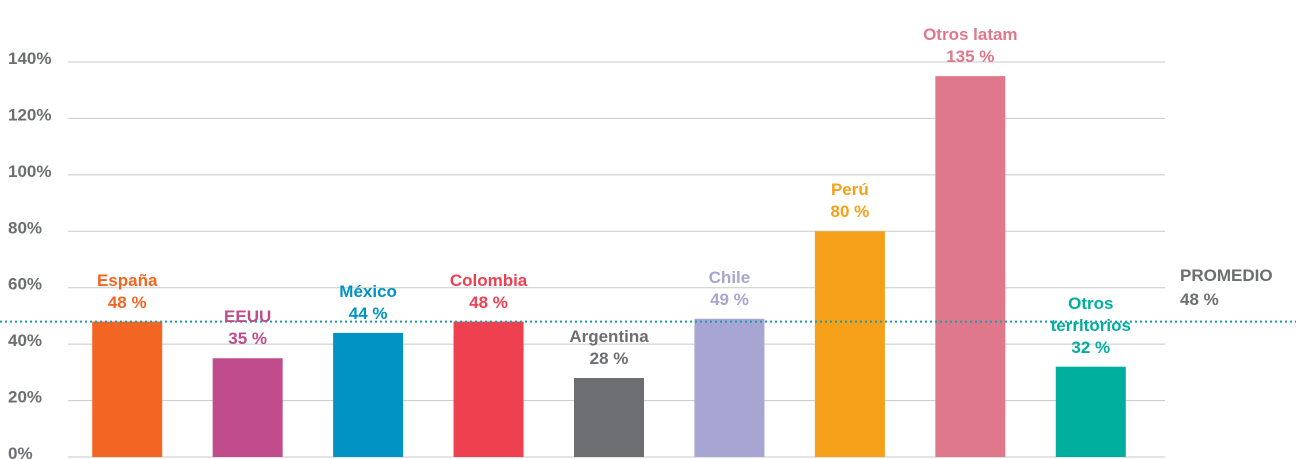  I want to click on bar-label: Chile 49 %, so click(729, 289).